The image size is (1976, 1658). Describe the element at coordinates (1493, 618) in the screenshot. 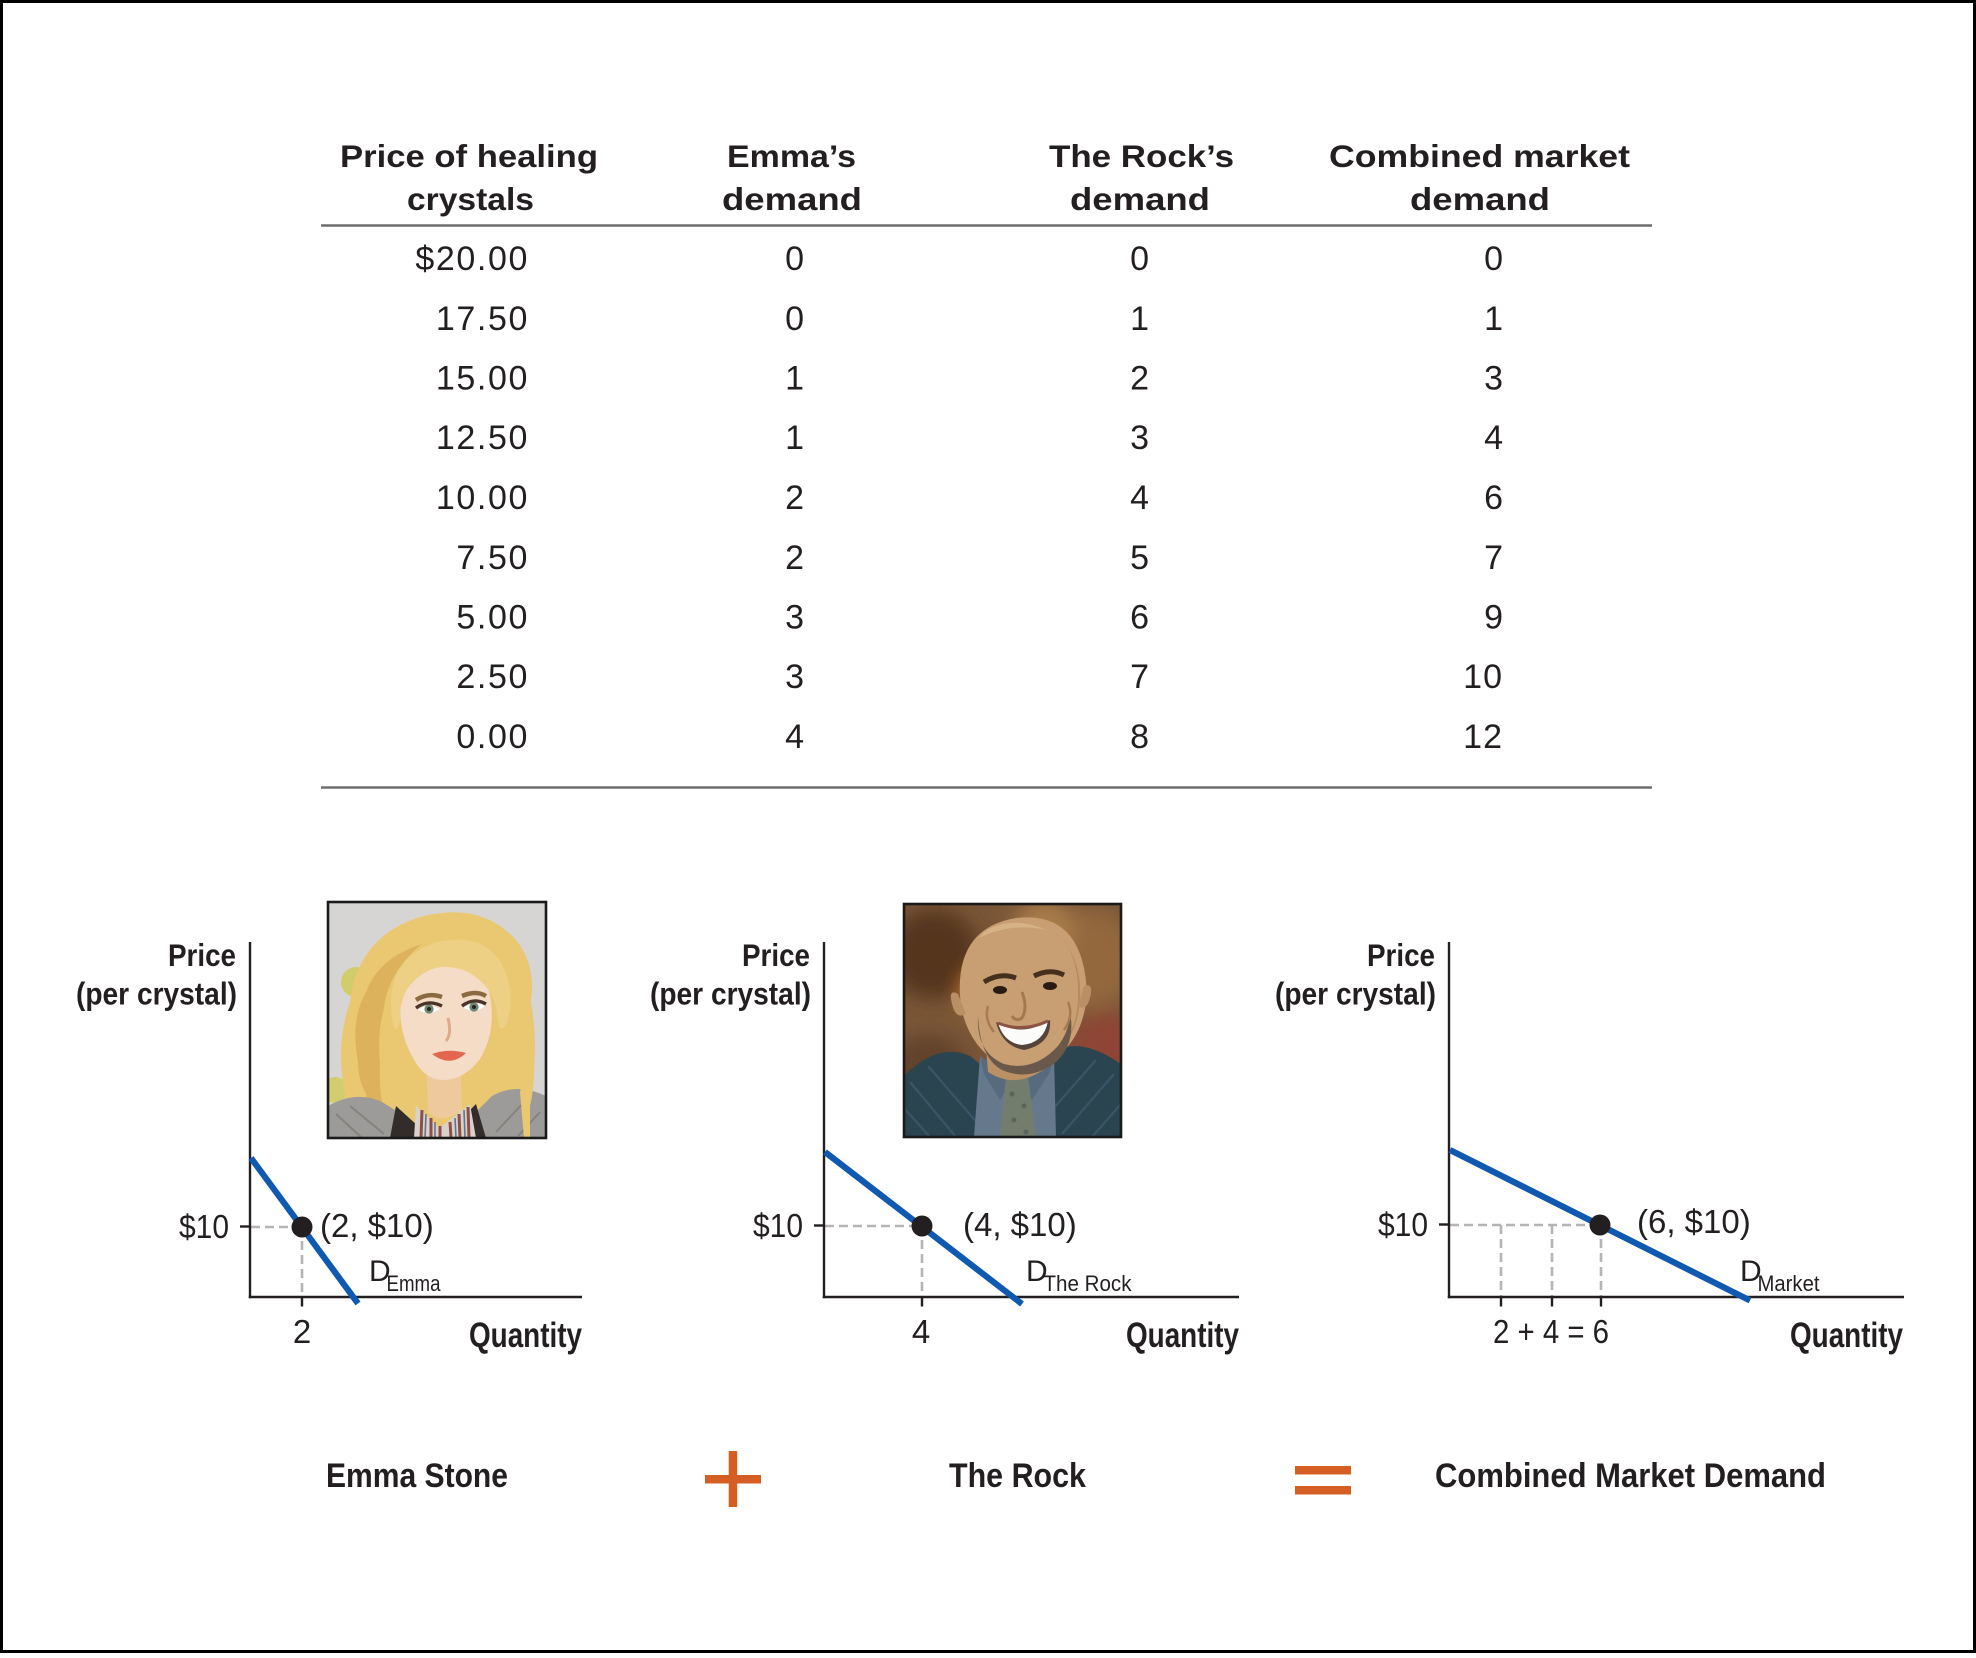

I see `svg-text: 9` at that location.